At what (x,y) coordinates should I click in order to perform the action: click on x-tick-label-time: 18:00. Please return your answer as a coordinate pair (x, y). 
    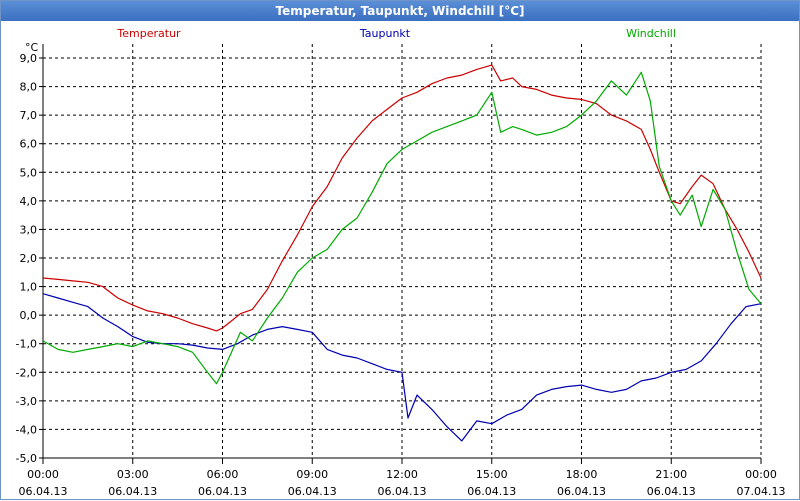
    Looking at the image, I should click on (582, 474).